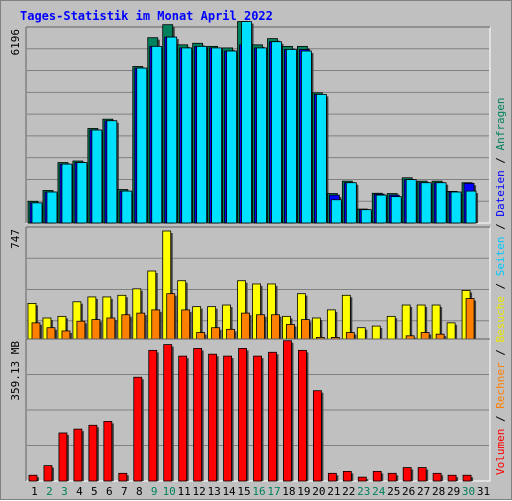 This screenshot has width=512, height=501. Describe the element at coordinates (79, 491) in the screenshot. I see `x-tick-label-day-4: 4` at that location.